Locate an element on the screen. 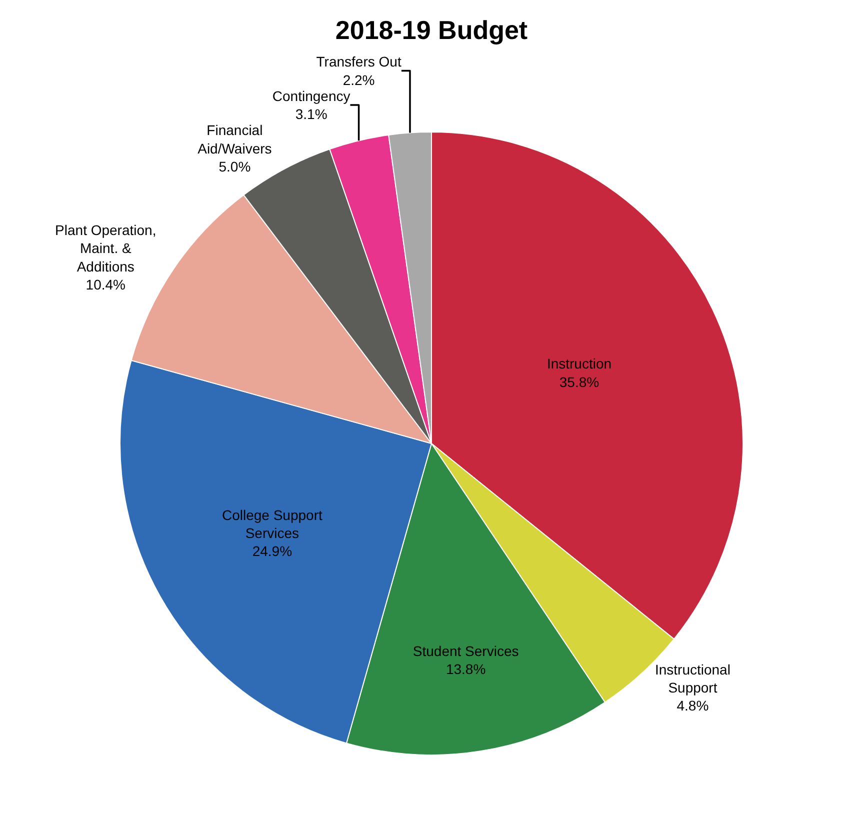 This screenshot has width=863, height=827. slice-label: Student Services is located at coordinates (465, 651).